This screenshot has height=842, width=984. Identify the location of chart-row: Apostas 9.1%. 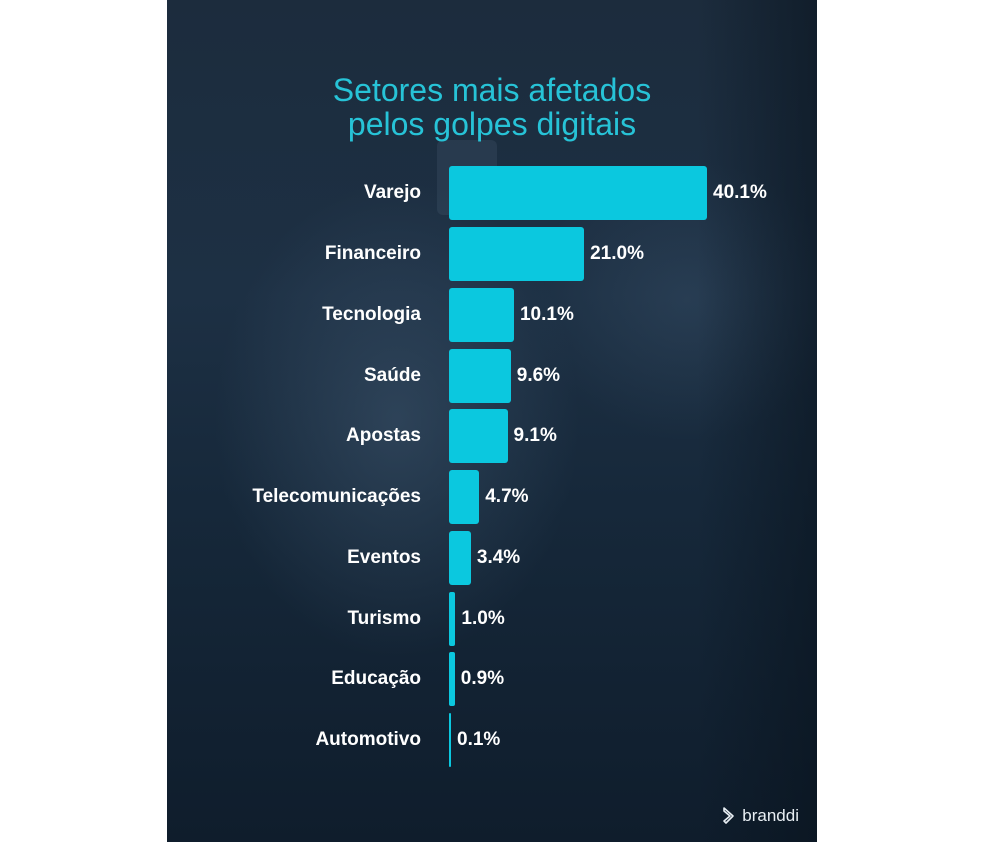
(492, 436).